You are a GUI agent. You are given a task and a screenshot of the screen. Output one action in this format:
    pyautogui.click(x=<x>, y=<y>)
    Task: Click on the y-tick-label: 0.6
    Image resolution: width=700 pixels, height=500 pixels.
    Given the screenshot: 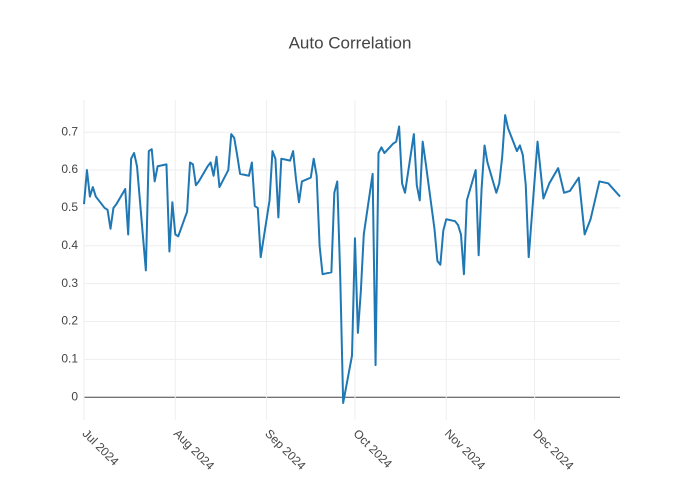 What is the action you would take?
    pyautogui.click(x=69, y=169)
    